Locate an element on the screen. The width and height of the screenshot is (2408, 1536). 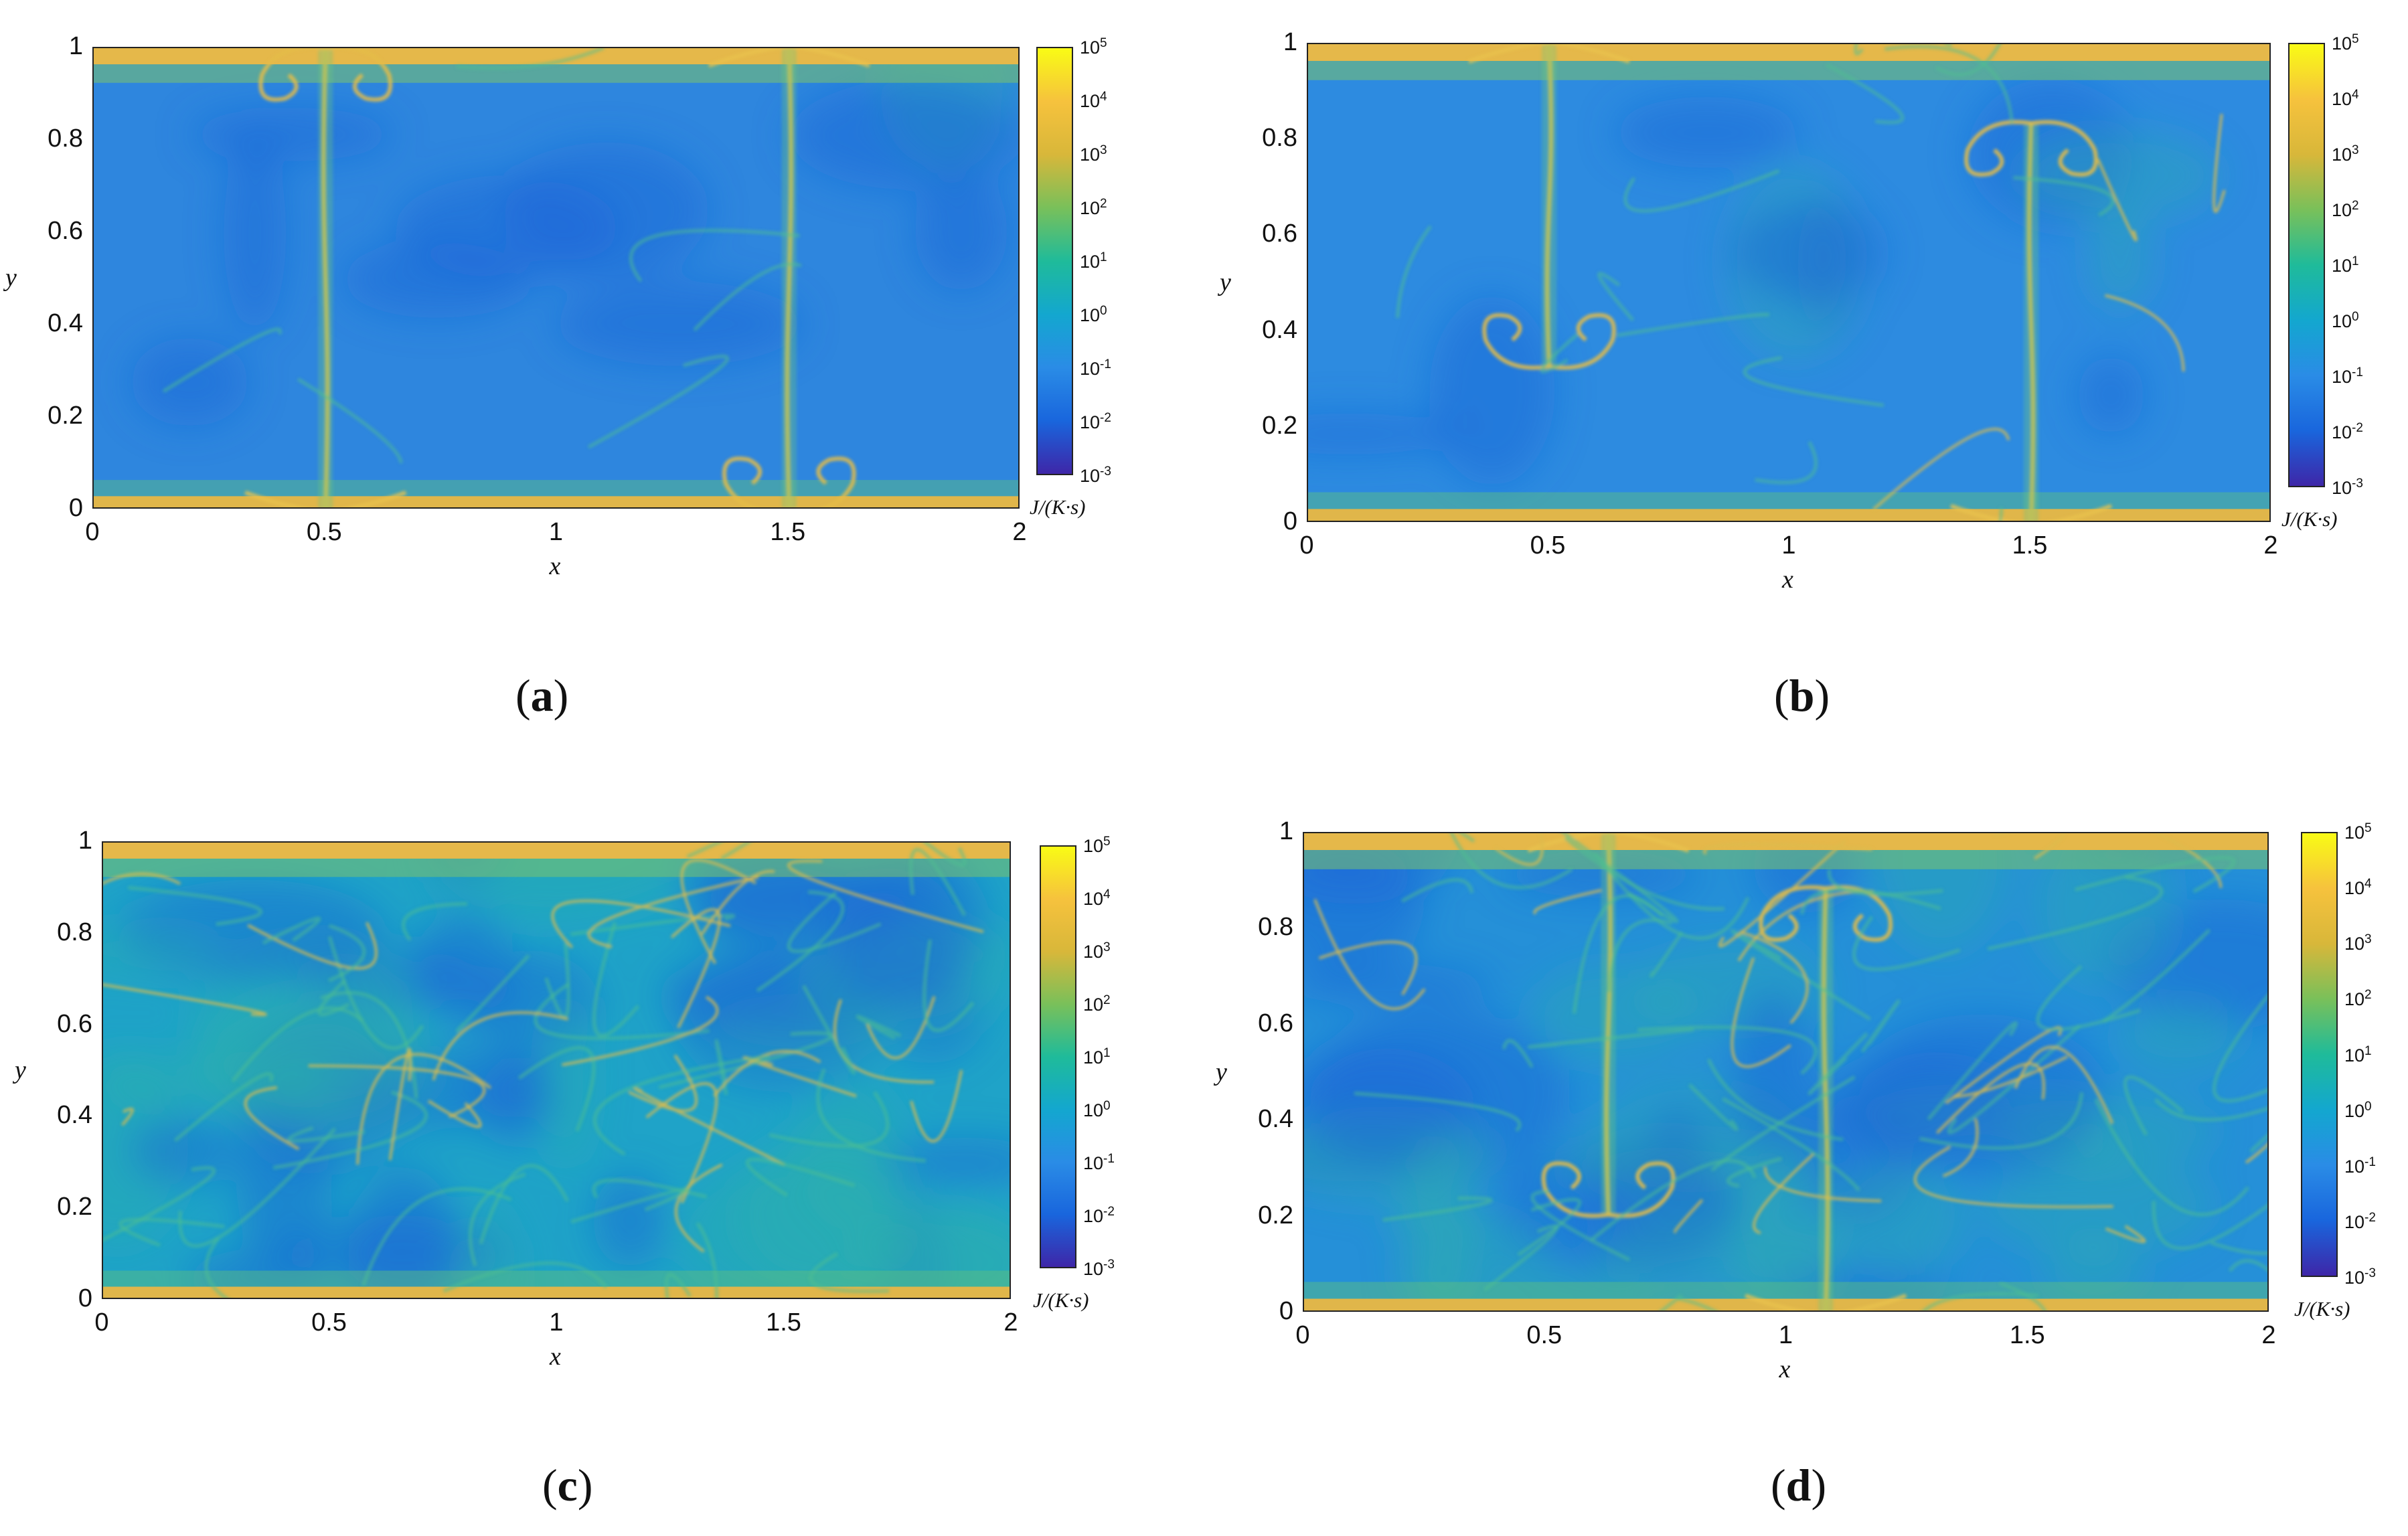
y-tick-label: 0.4 is located at coordinates (74, 1115).